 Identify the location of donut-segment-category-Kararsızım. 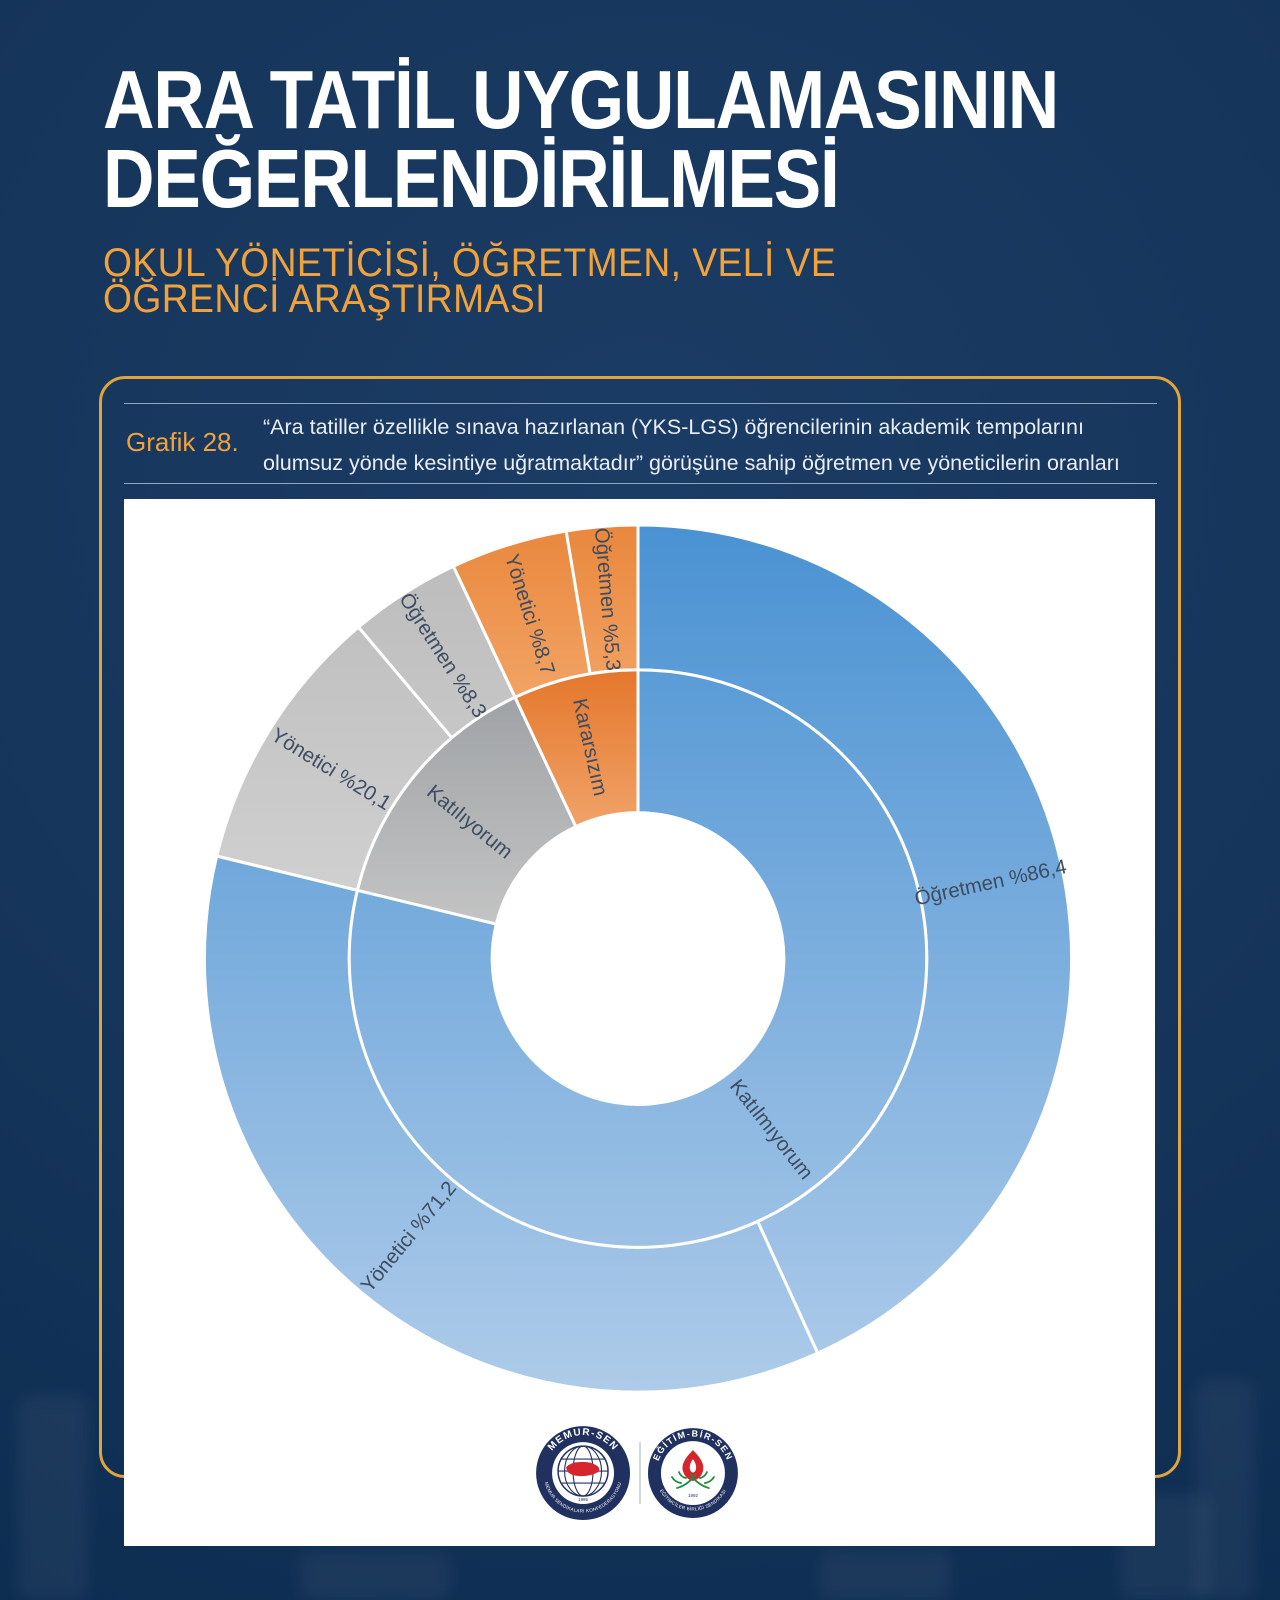
(576, 748).